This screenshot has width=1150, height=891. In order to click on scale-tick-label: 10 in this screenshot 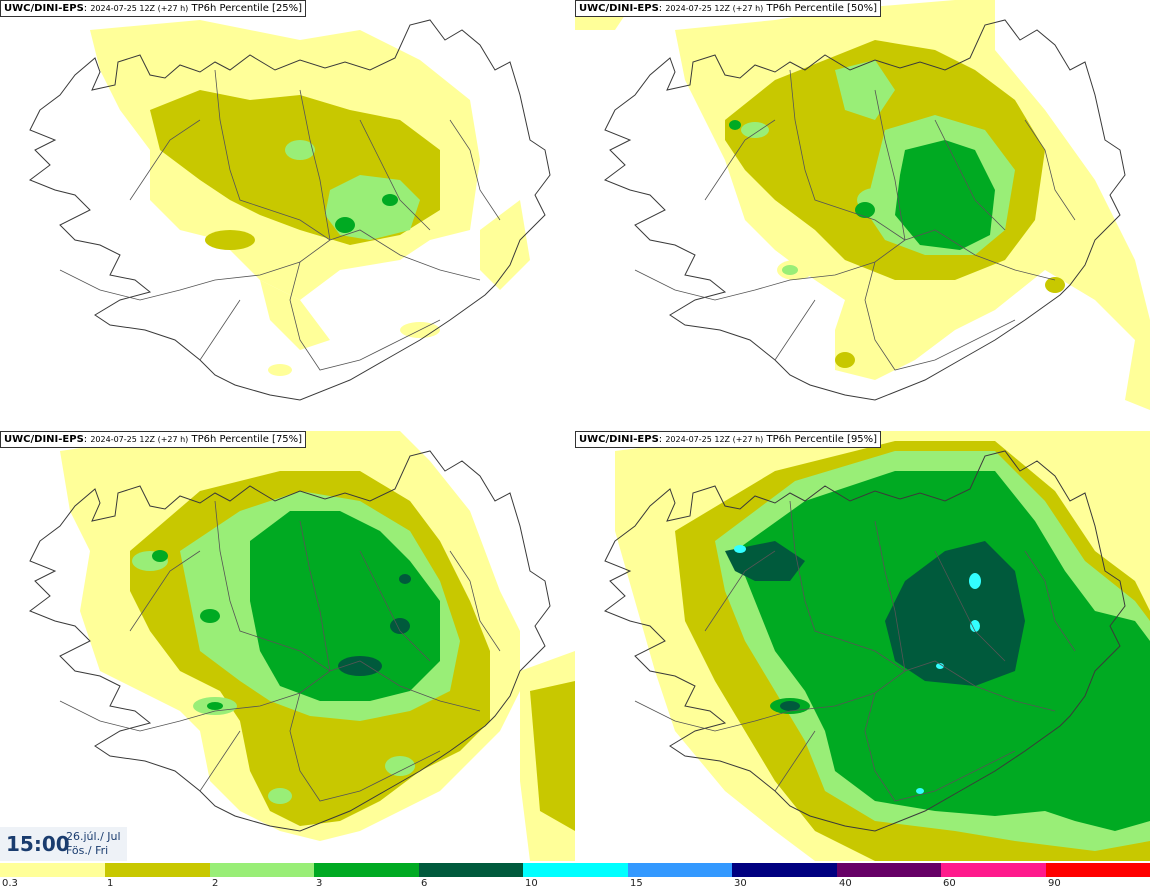, I will do `click(531, 883)`.